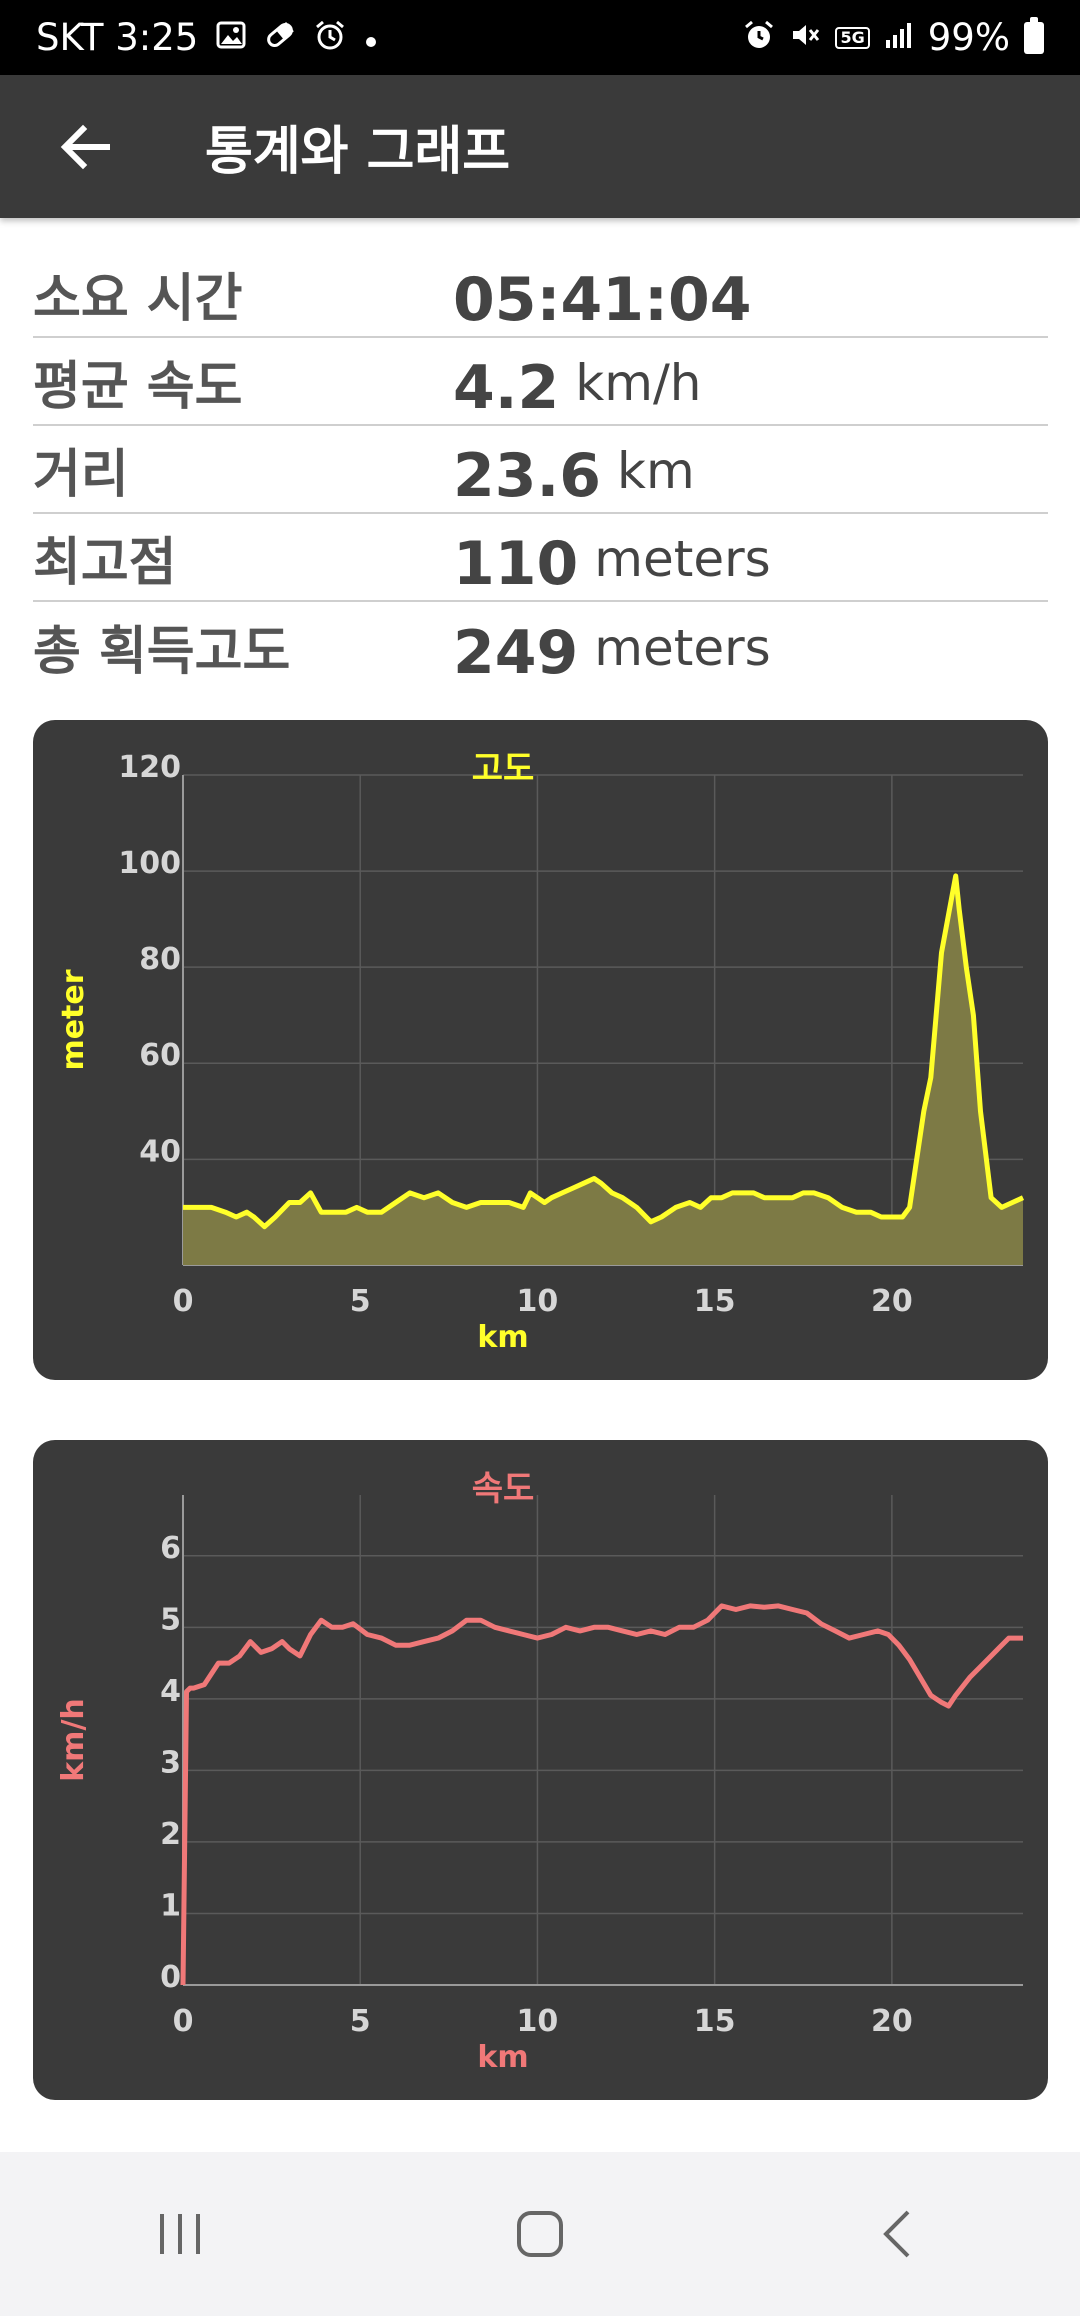 The width and height of the screenshot is (1080, 2316). Describe the element at coordinates (503, 1489) in the screenshot. I see `chart-title: 속도` at that location.